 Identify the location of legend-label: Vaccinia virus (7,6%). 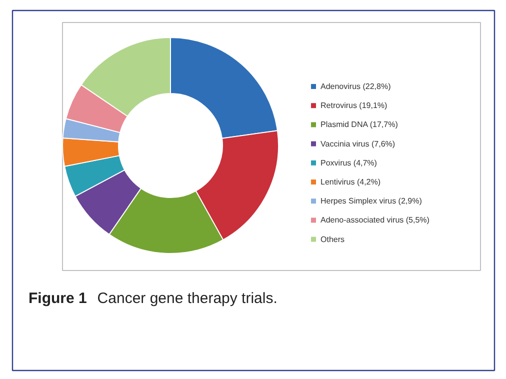
(358, 143).